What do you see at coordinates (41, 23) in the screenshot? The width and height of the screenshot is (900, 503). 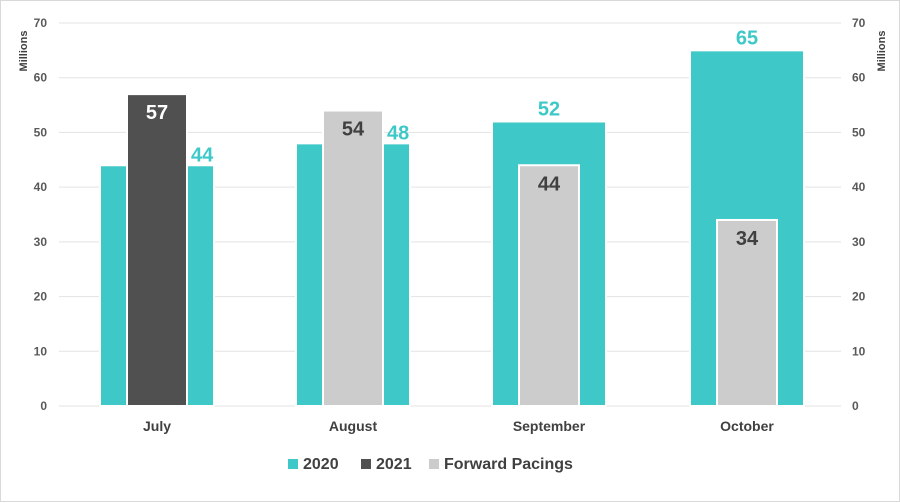 I see `left-tick-label: 70` at bounding box center [41, 23].